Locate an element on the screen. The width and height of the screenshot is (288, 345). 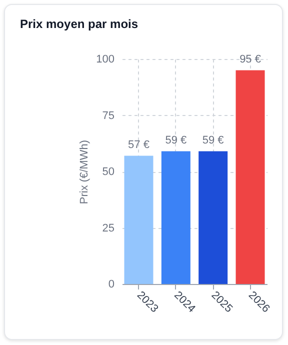
y-axis-title: Prix (€/MWh) is located at coordinates (84, 172).